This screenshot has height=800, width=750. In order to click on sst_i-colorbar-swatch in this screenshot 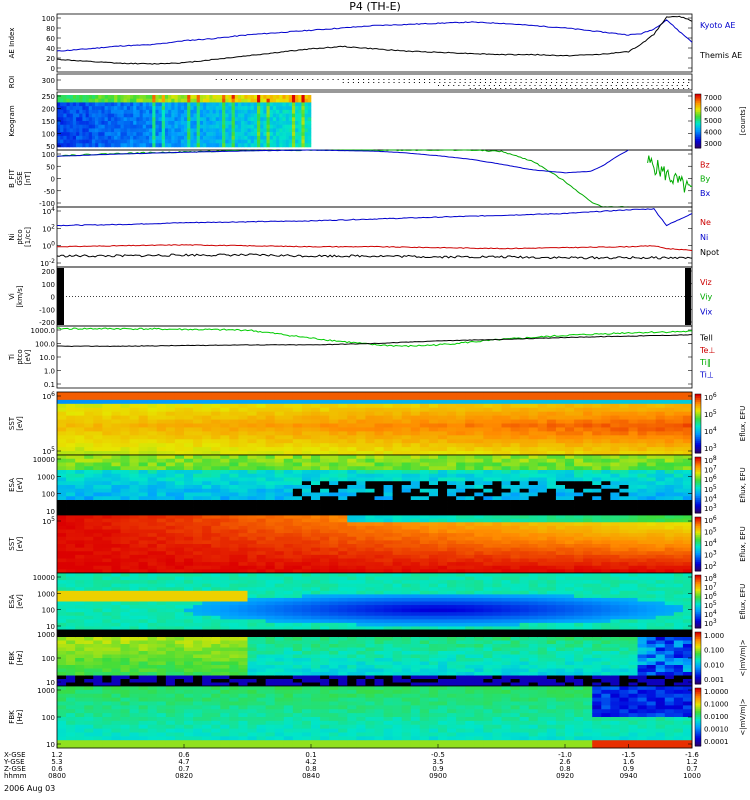, I will do `click(698, 407)`.